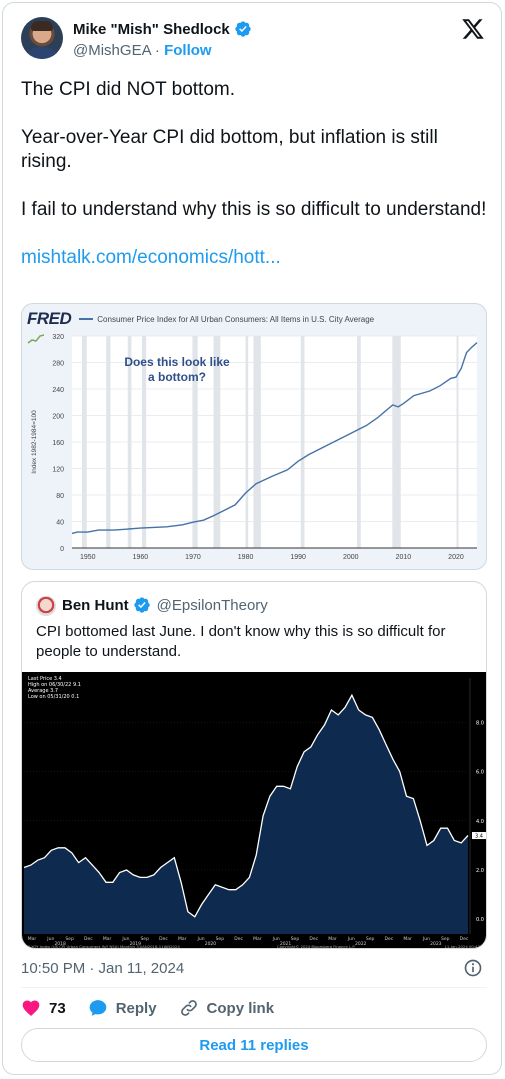 This screenshot has height=1079, width=505. What do you see at coordinates (86, 319) in the screenshot?
I see `fred-legend-line` at bounding box center [86, 319].